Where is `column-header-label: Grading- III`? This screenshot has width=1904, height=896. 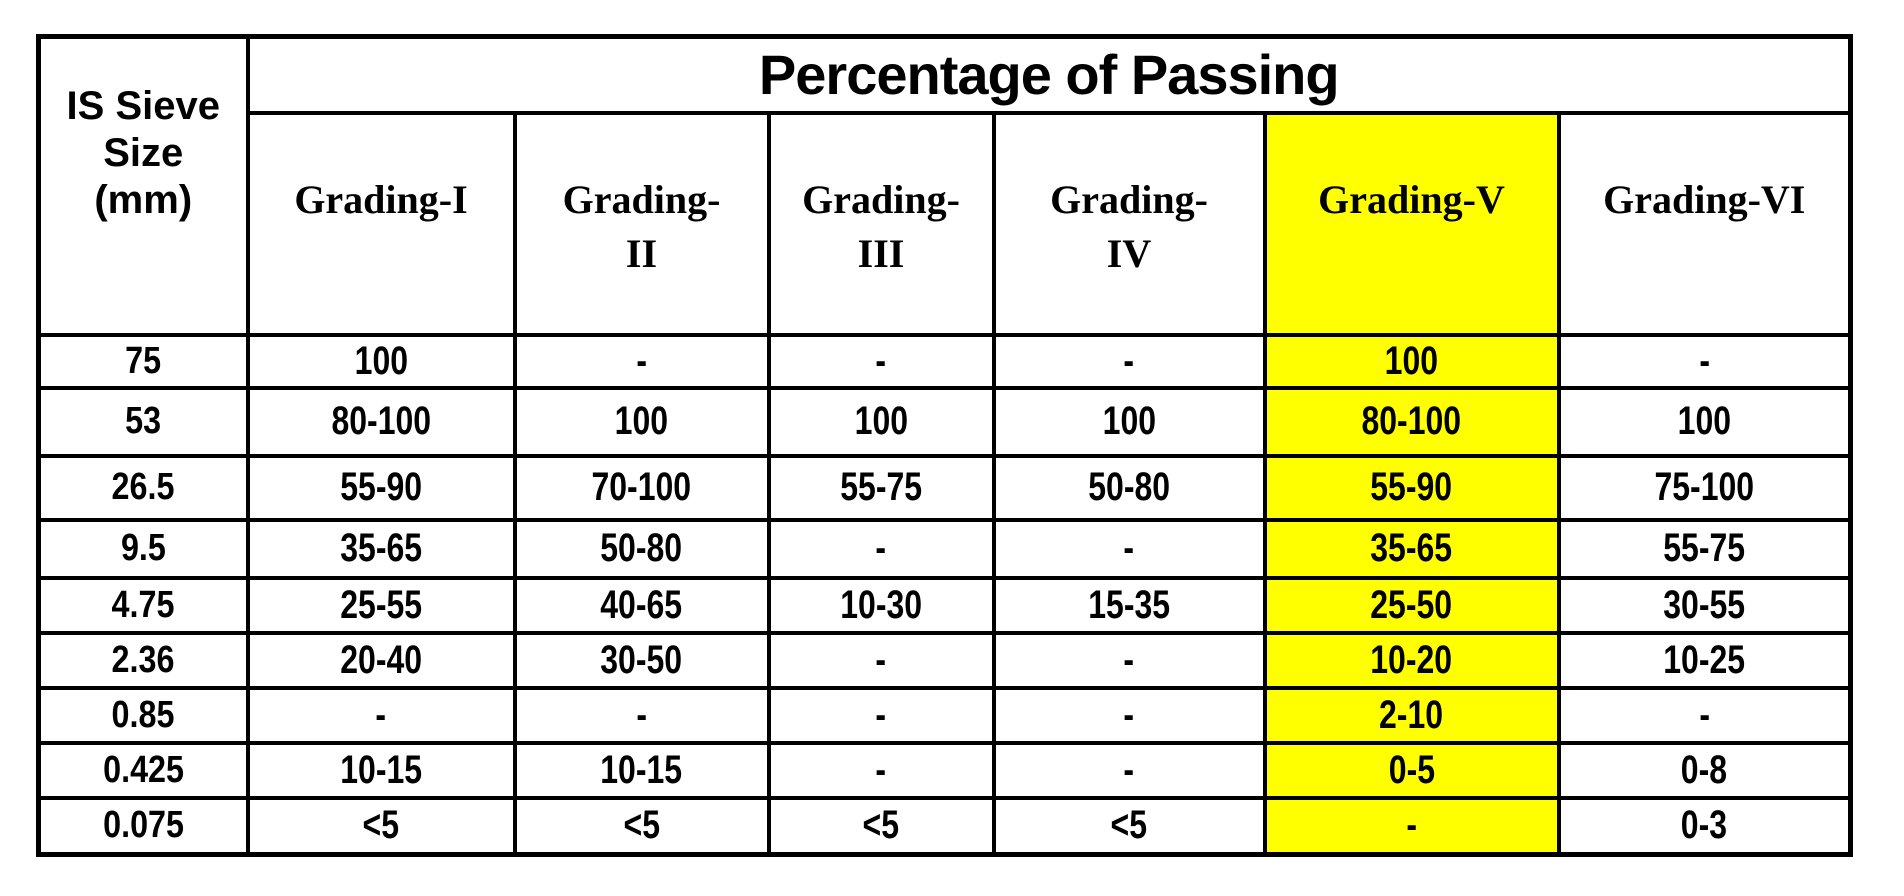 column-header-label: Grading- III is located at coordinates (881, 226).